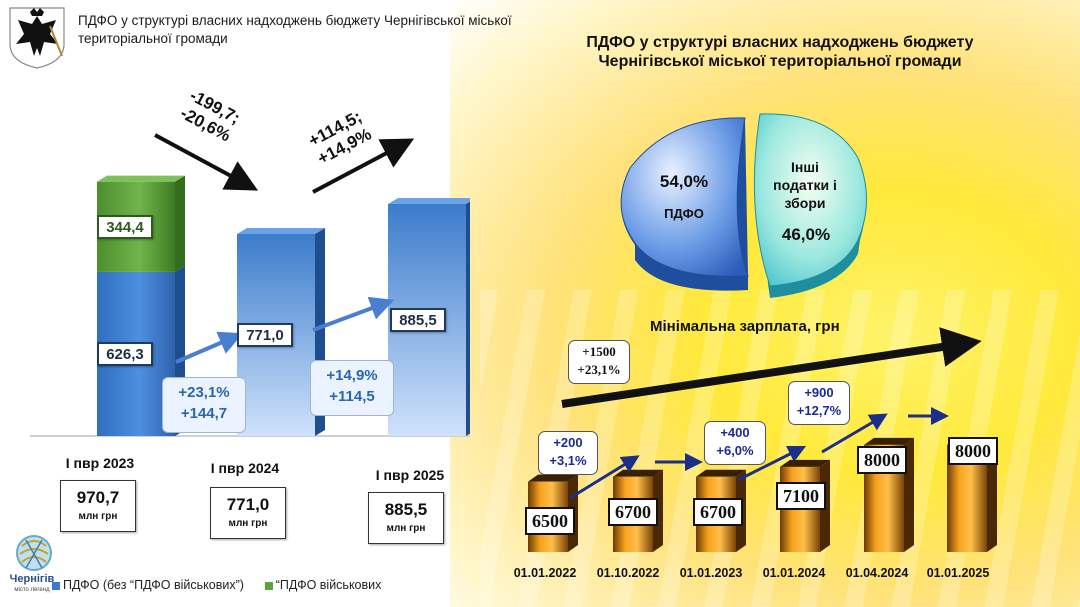 This screenshot has width=1080, height=607. What do you see at coordinates (684, 181) in the screenshot?
I see `pie-label-pdfo-pct: 54,0%` at bounding box center [684, 181].